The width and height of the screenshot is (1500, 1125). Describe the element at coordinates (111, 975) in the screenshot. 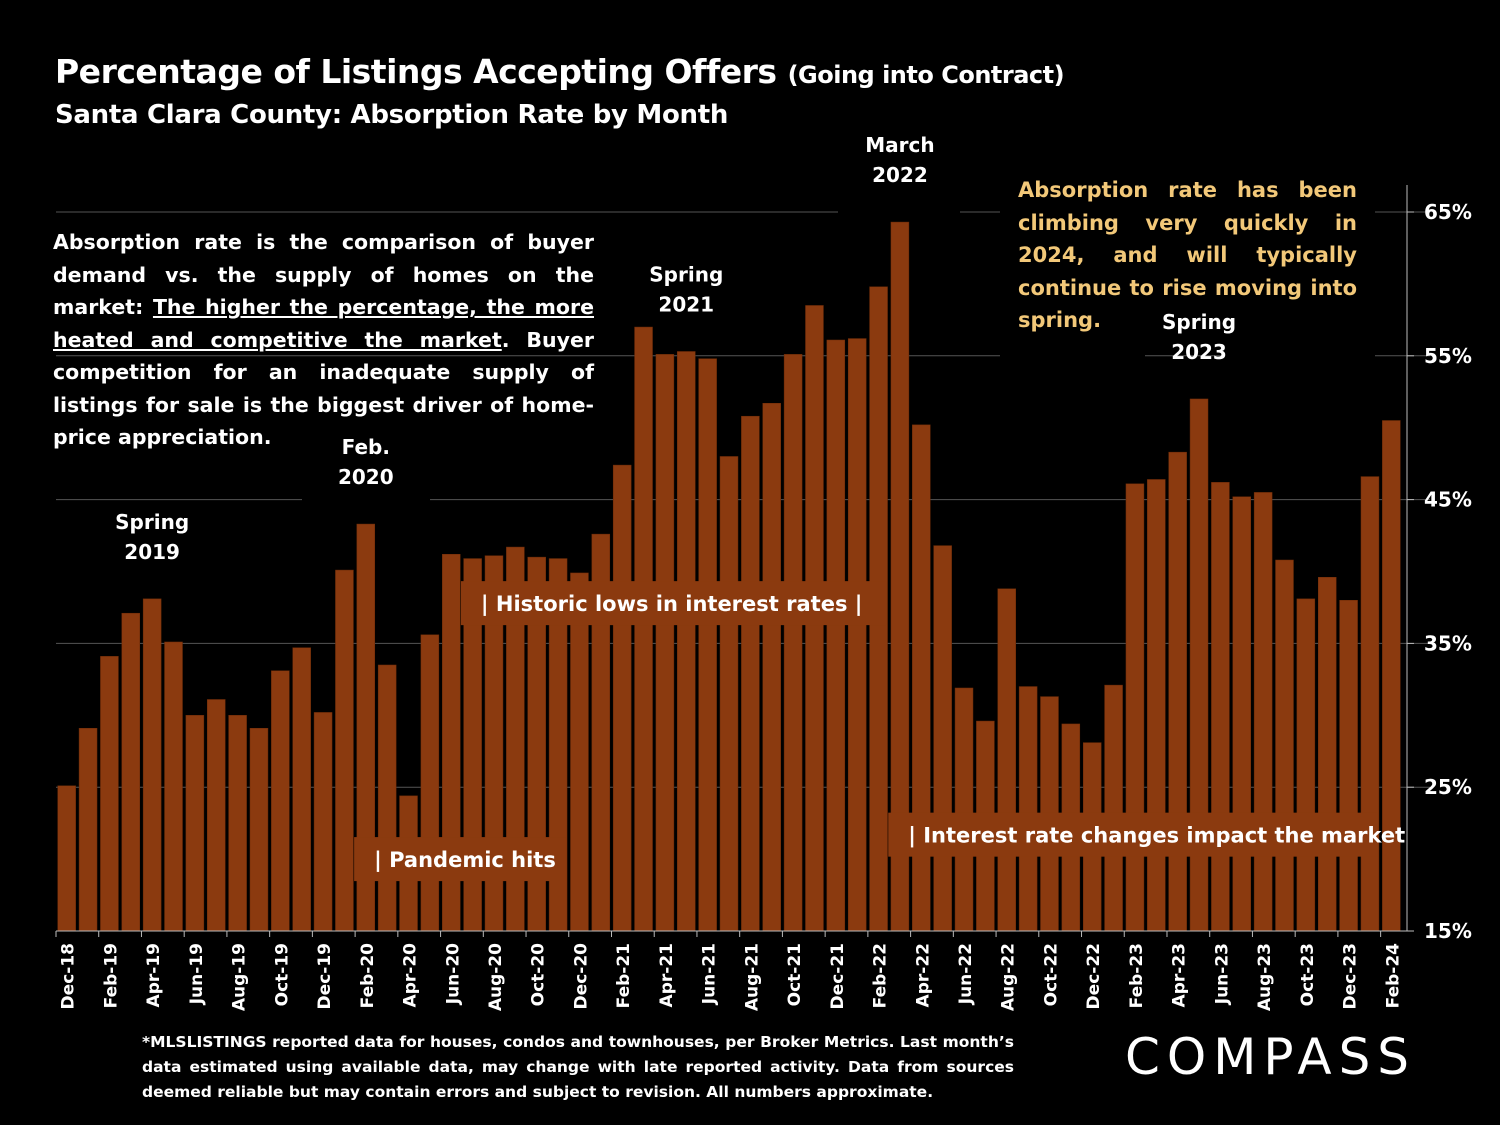

I see `x-tick-label: Feb-19` at that location.